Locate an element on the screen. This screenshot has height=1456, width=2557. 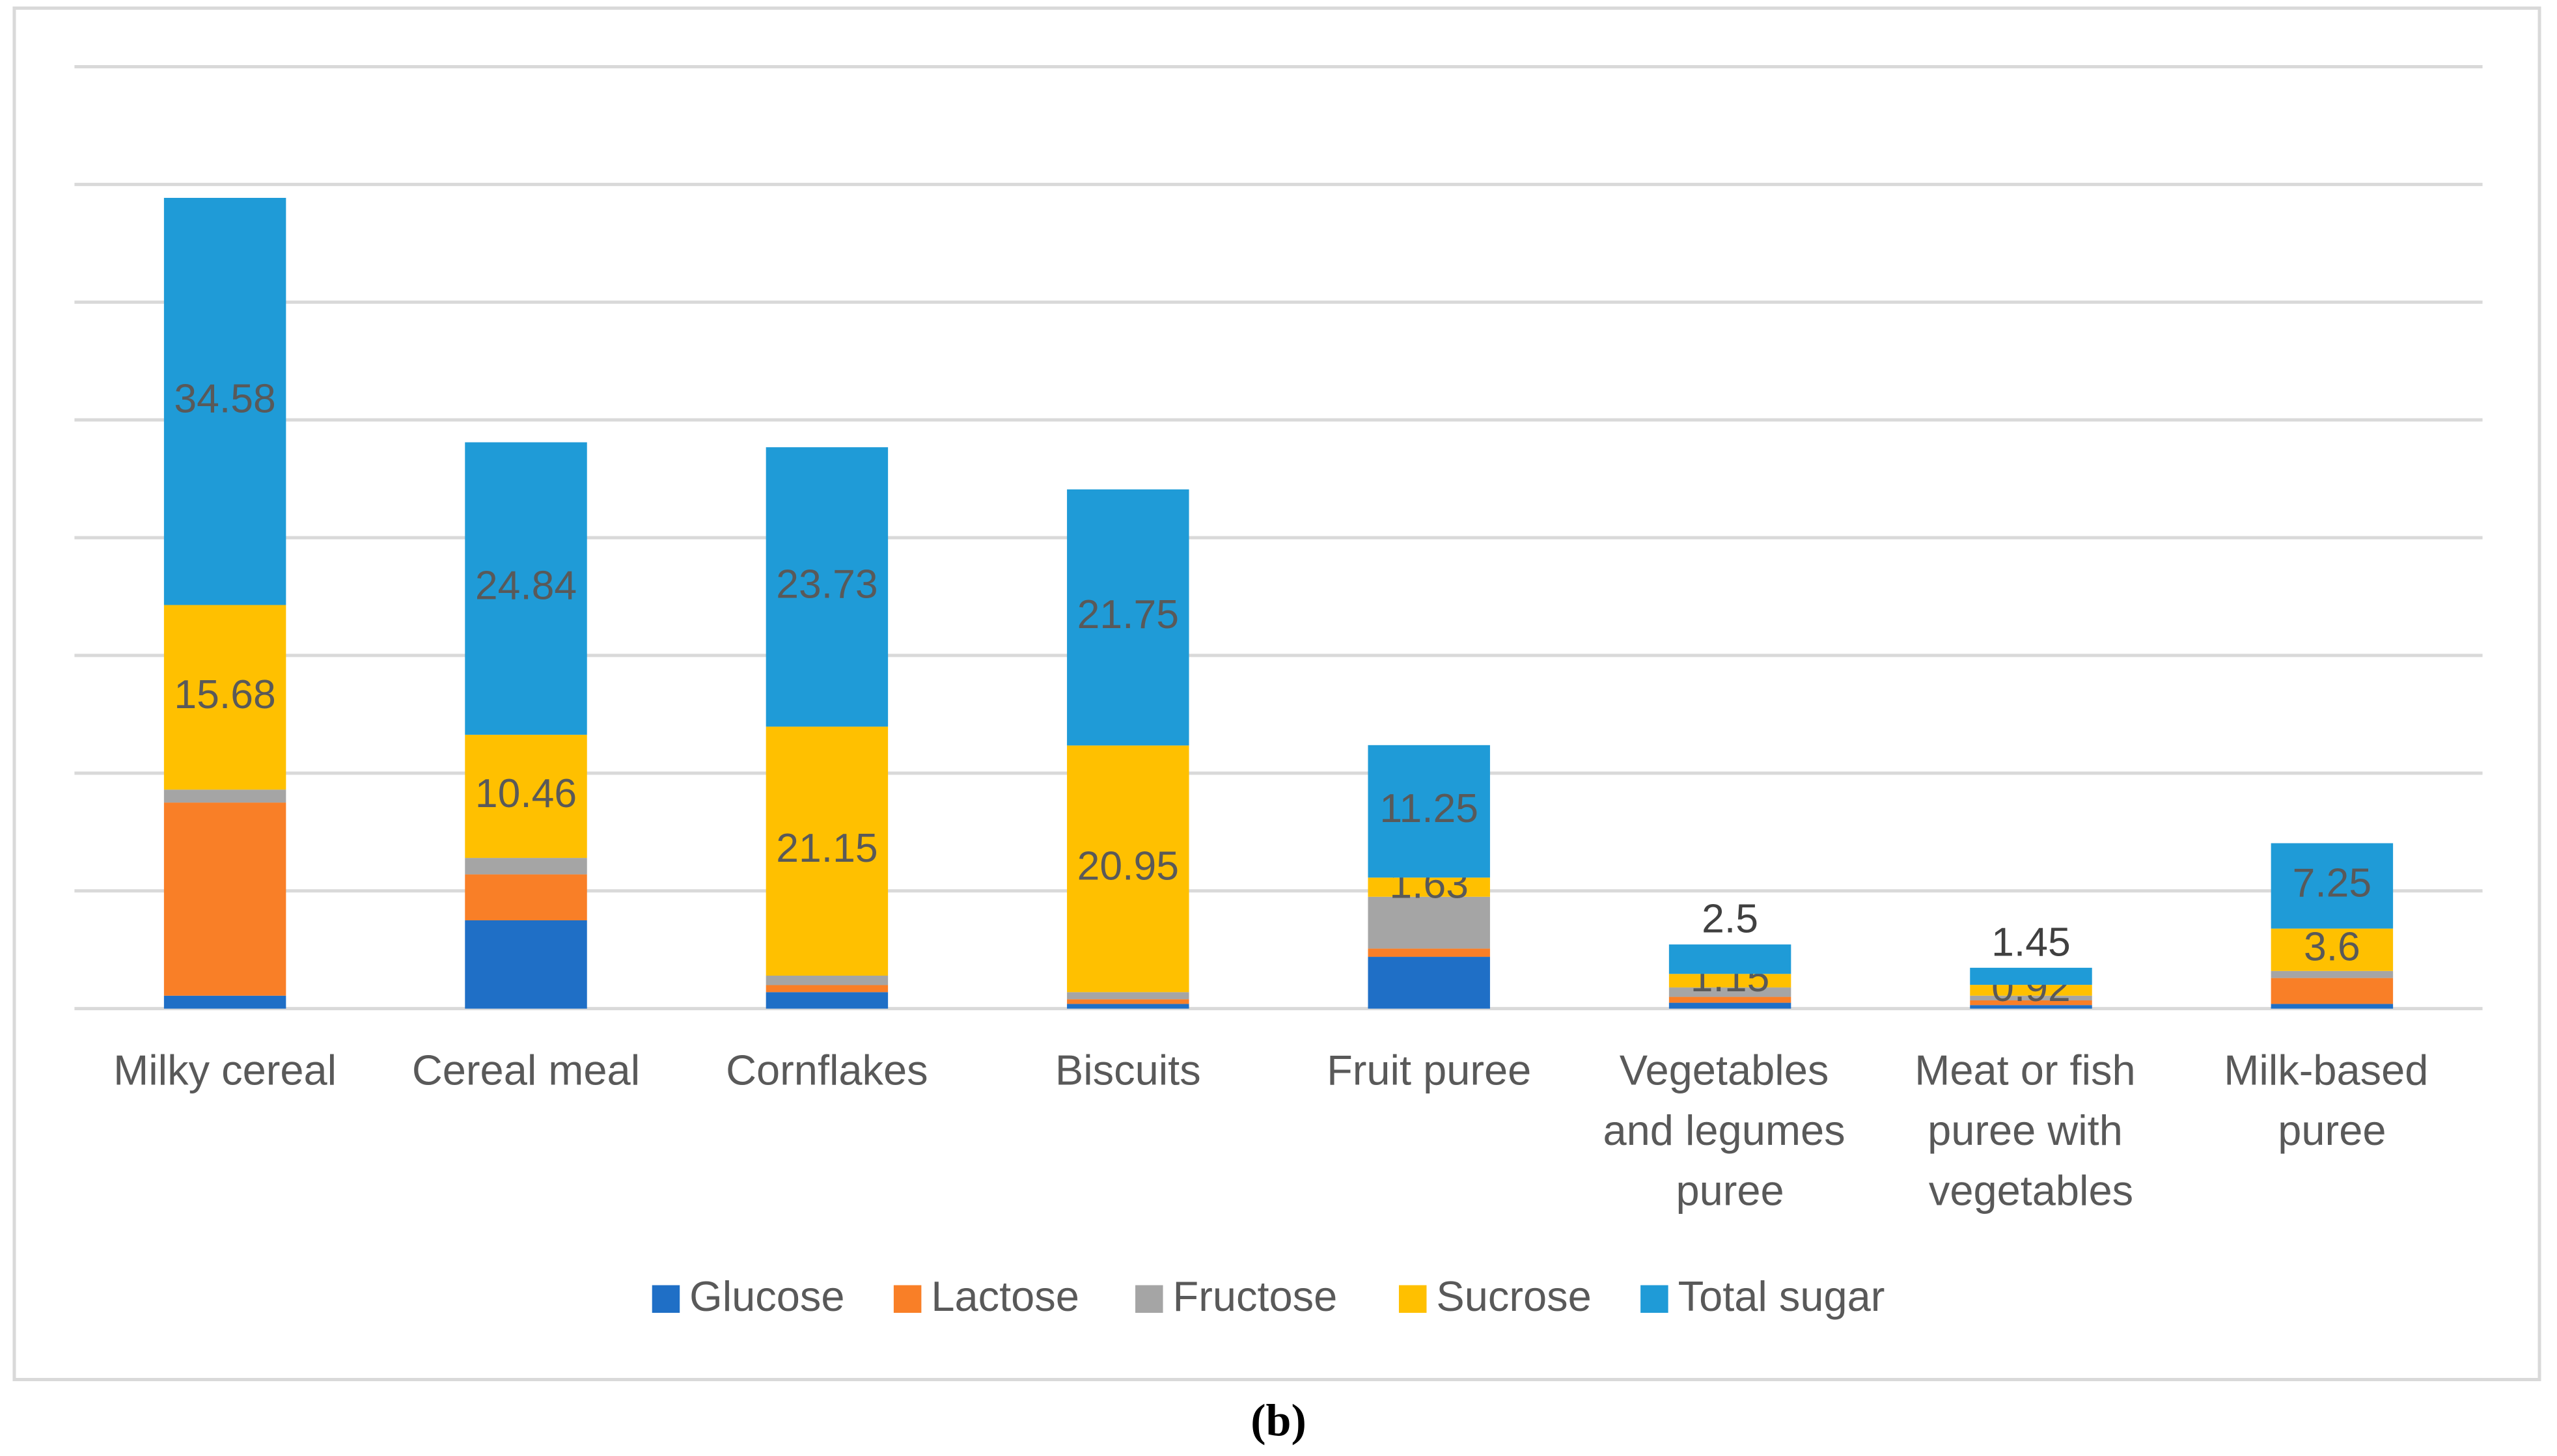
data-label: 7.25 is located at coordinates (2333, 883).